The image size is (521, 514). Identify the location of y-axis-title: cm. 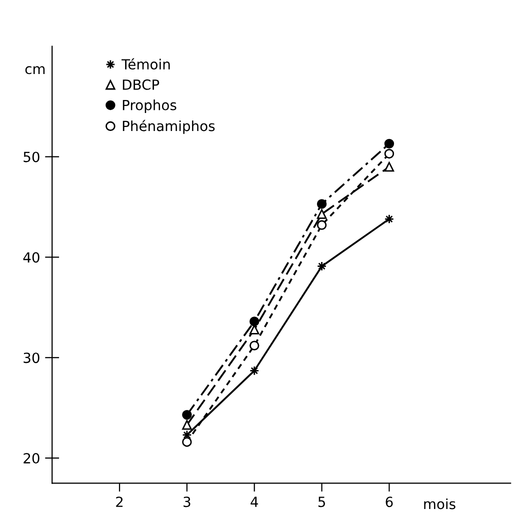
(35, 70).